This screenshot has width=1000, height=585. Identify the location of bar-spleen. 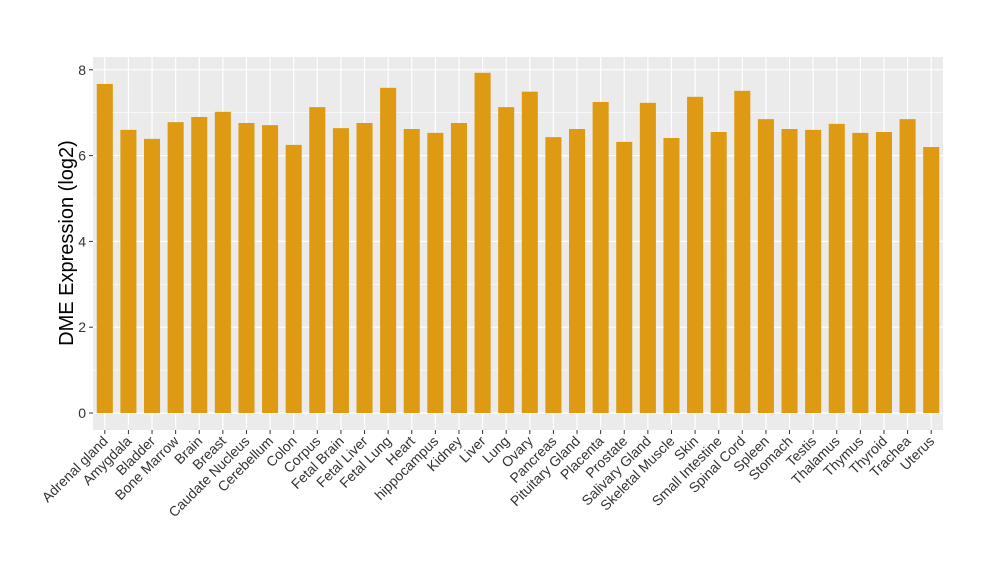
(765, 266).